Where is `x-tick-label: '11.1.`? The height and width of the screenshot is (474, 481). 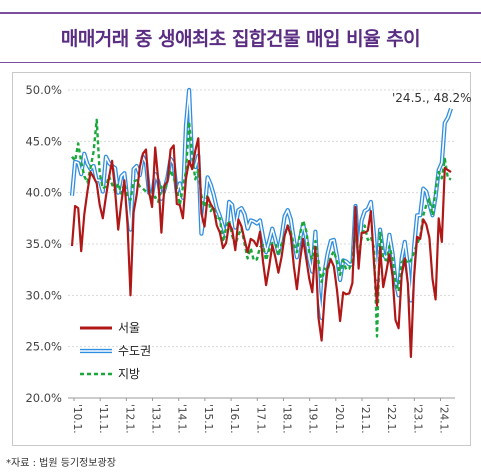
x-tick-label: '11.1. is located at coordinates (103, 419).